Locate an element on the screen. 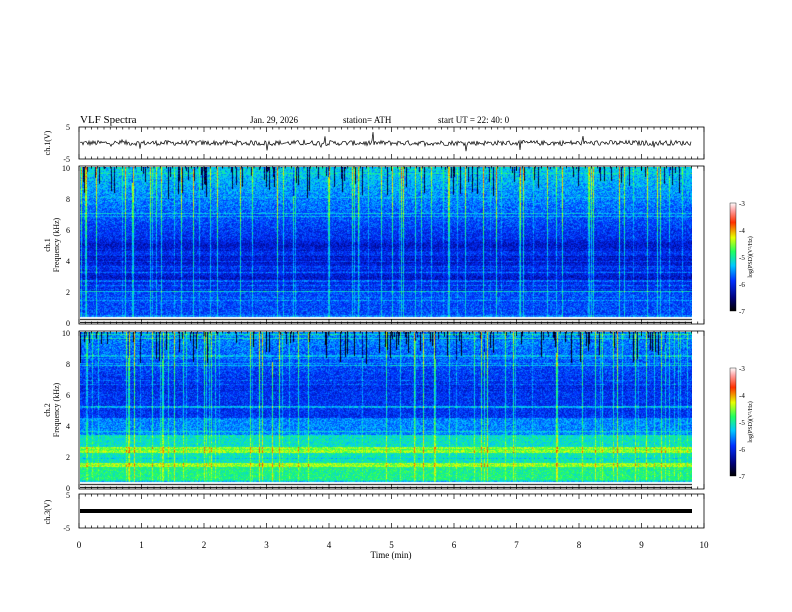  ch2-cbar-tick-m5: -5 is located at coordinates (742, 423).